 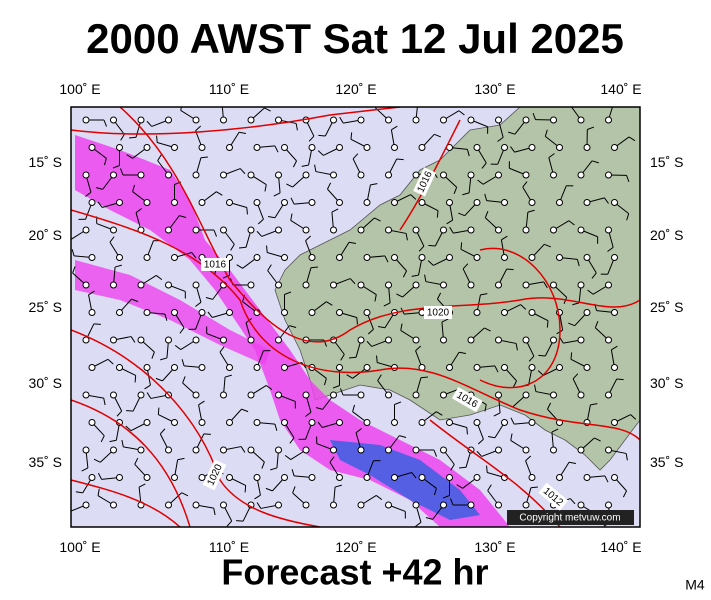 What do you see at coordinates (126, 503) in the screenshot?
I see `isobar` at bounding box center [126, 503].